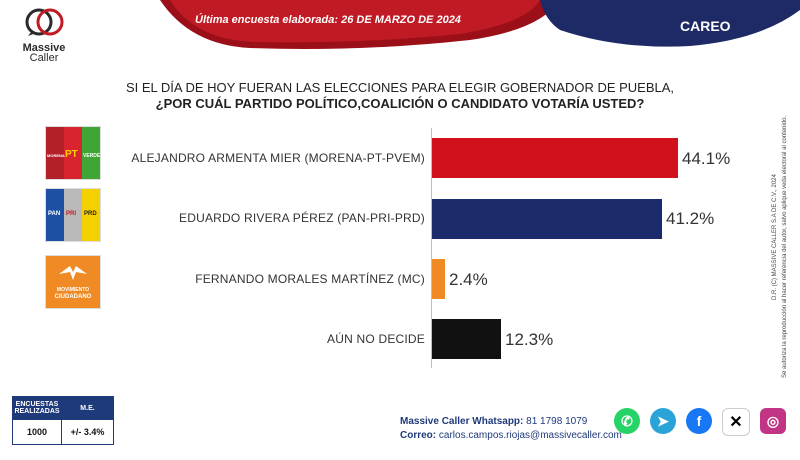 This screenshot has height=460, width=800. Describe the element at coordinates (555, 158) in the screenshot. I see `bar-armenta` at that location.